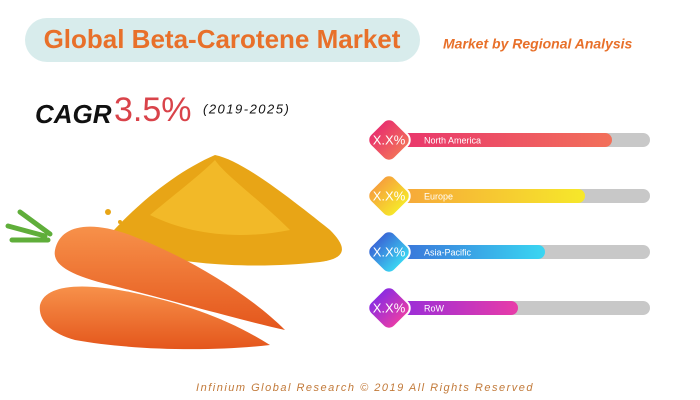  I want to click on carrot-illustration, so click(145, 279).